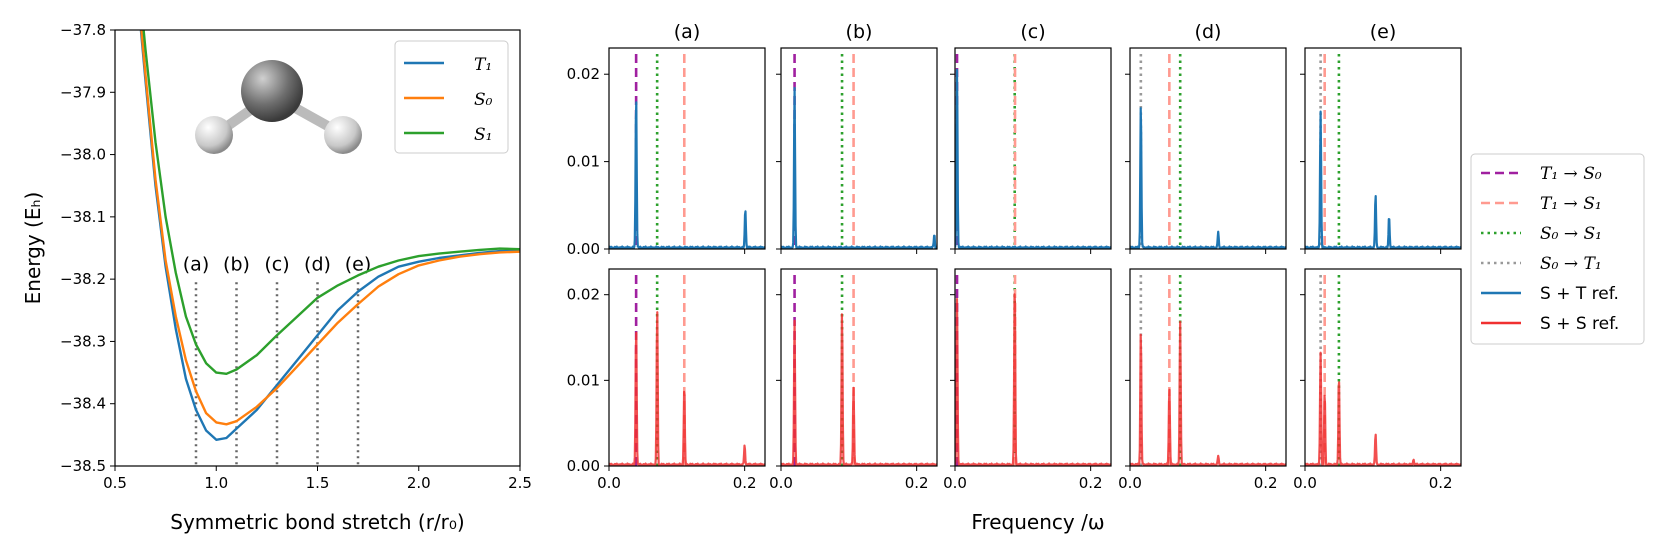  I want to click on legend-box, so click(451, 97).